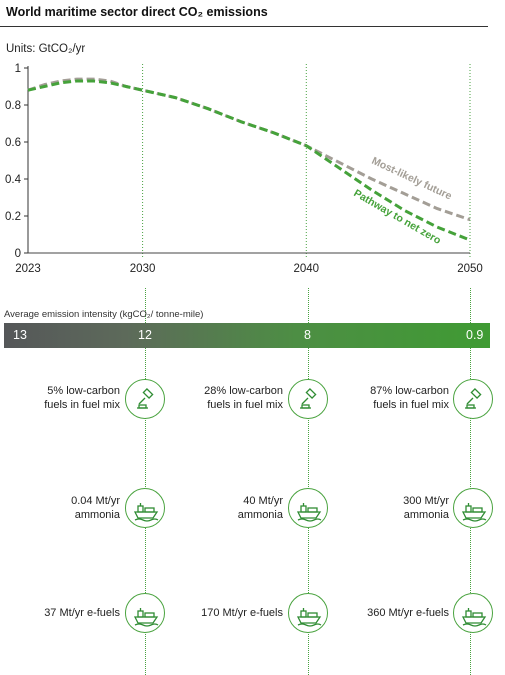  Describe the element at coordinates (247, 335) in the screenshot. I see `intensity-gradient-bar: 13 12 8 0.9` at that location.